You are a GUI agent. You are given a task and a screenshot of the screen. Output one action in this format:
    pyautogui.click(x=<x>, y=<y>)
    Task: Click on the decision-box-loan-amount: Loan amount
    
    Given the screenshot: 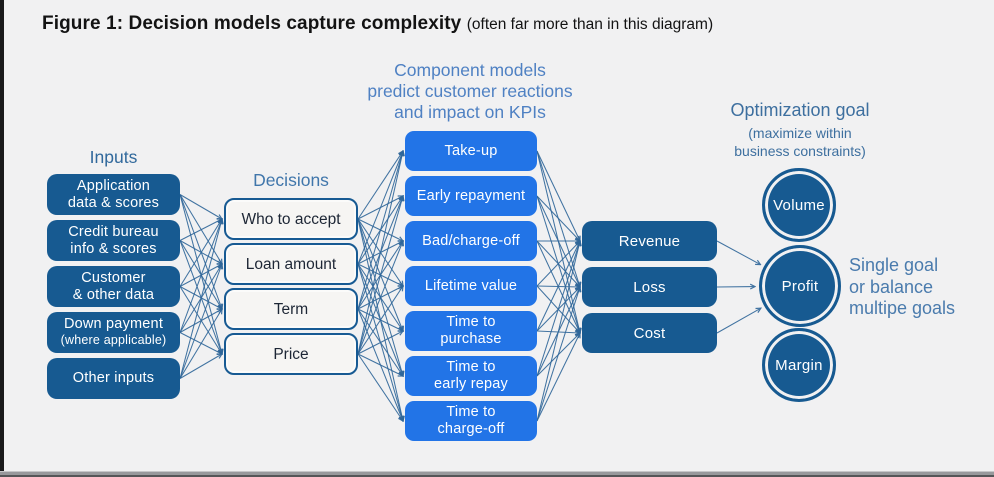 What is the action you would take?
    pyautogui.click(x=291, y=264)
    